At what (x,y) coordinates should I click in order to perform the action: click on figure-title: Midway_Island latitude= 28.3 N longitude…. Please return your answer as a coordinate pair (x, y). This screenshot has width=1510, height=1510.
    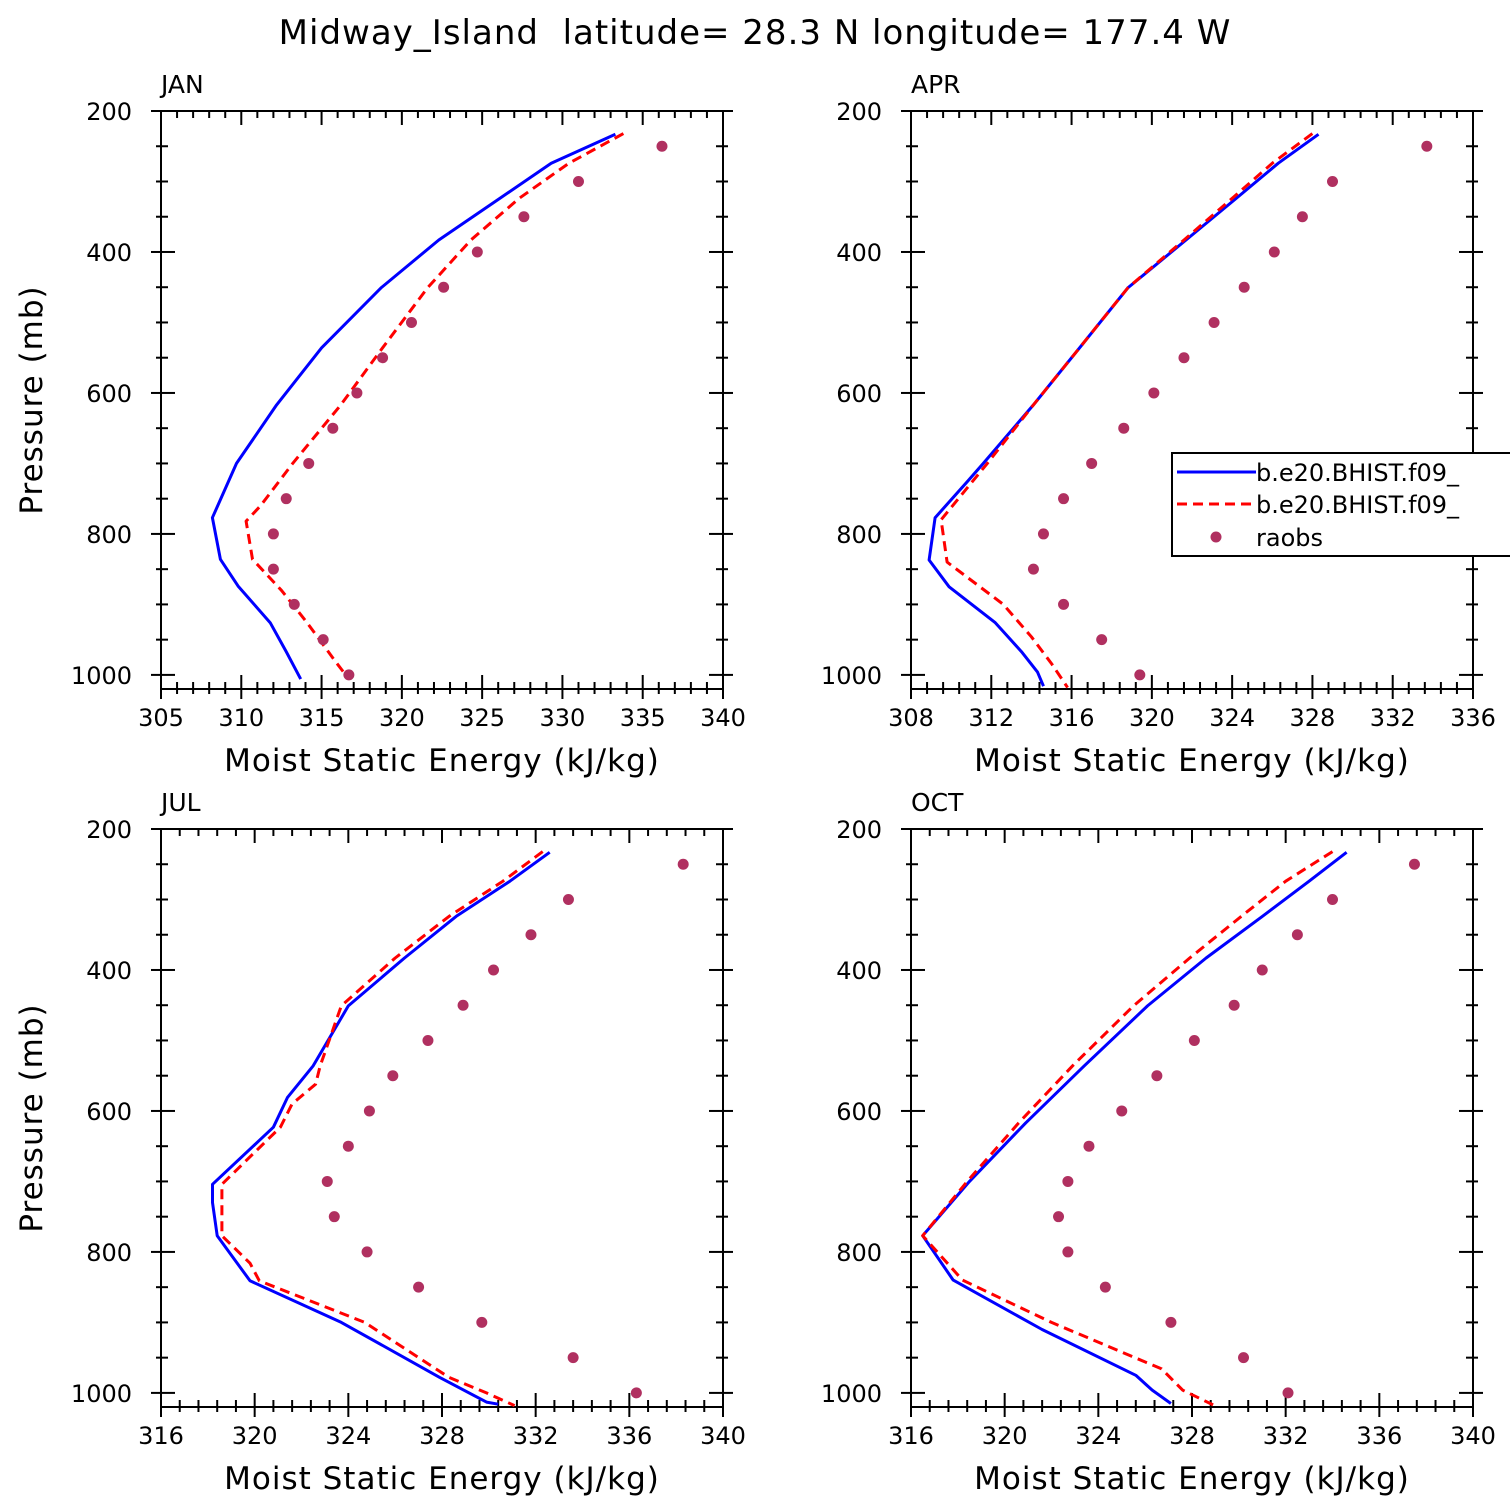
    Looking at the image, I should click on (755, 33).